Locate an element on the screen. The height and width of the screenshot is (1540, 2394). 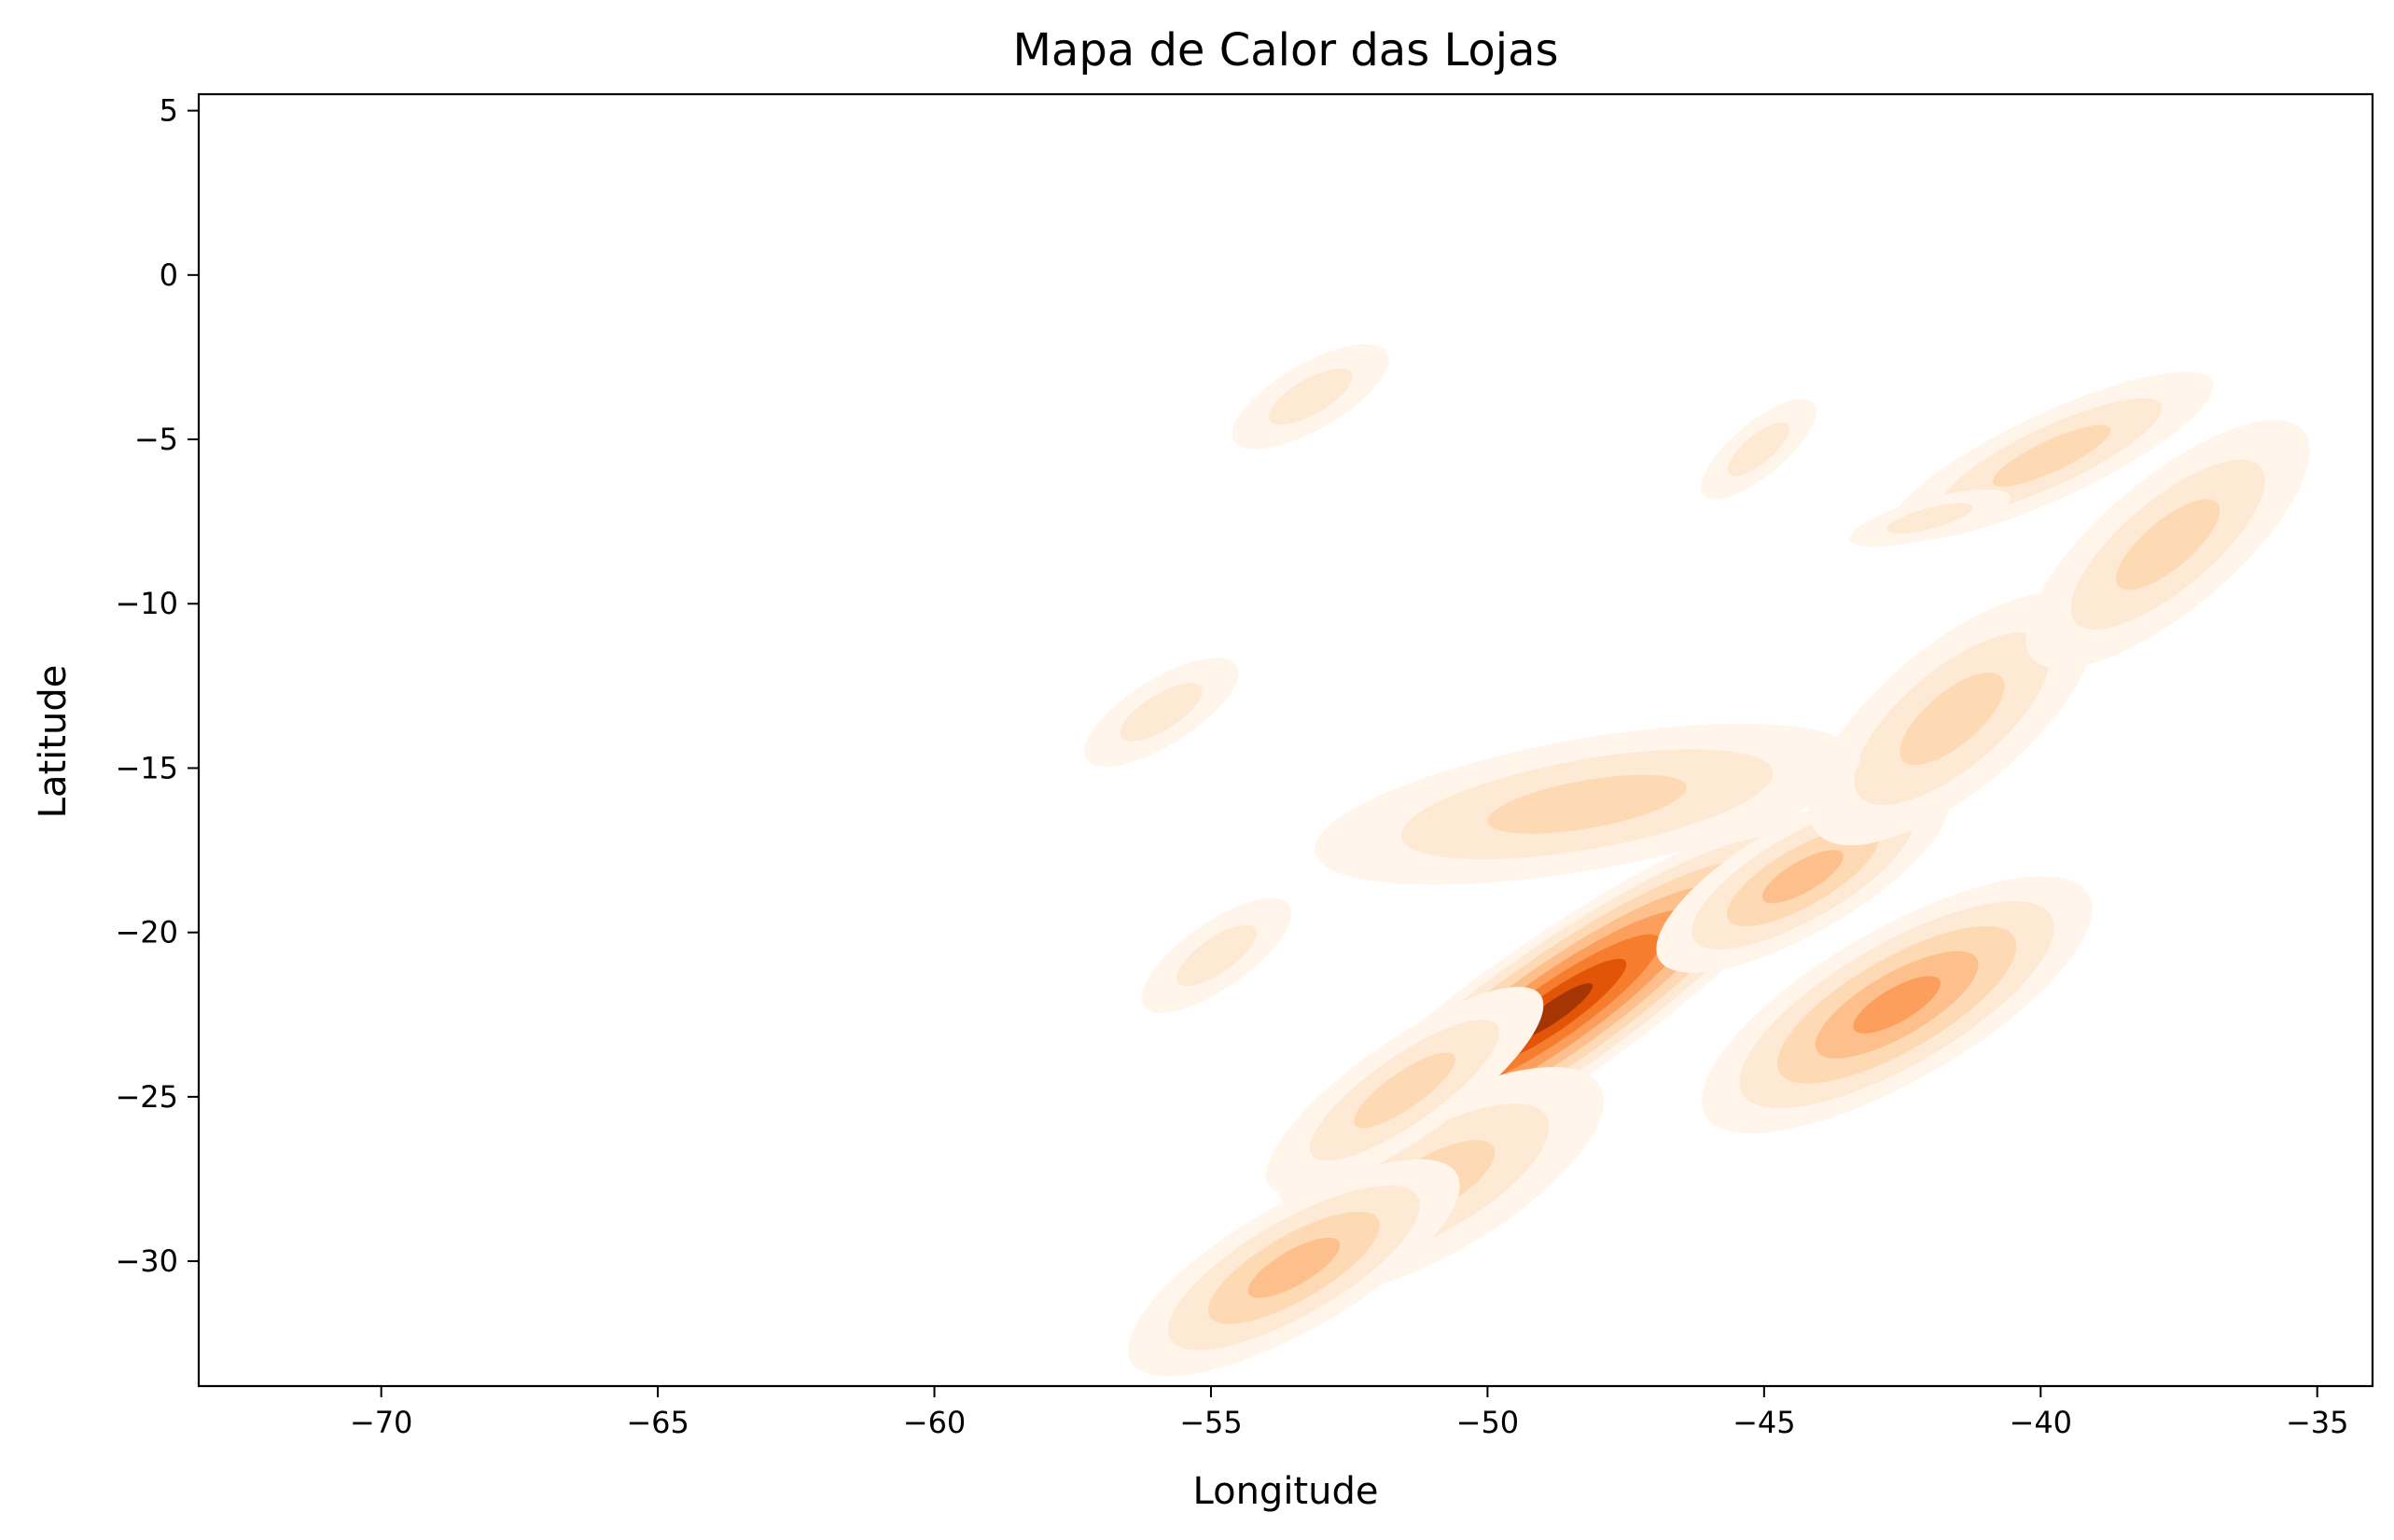
x-axis-label: Longitude is located at coordinates (1286, 1491).